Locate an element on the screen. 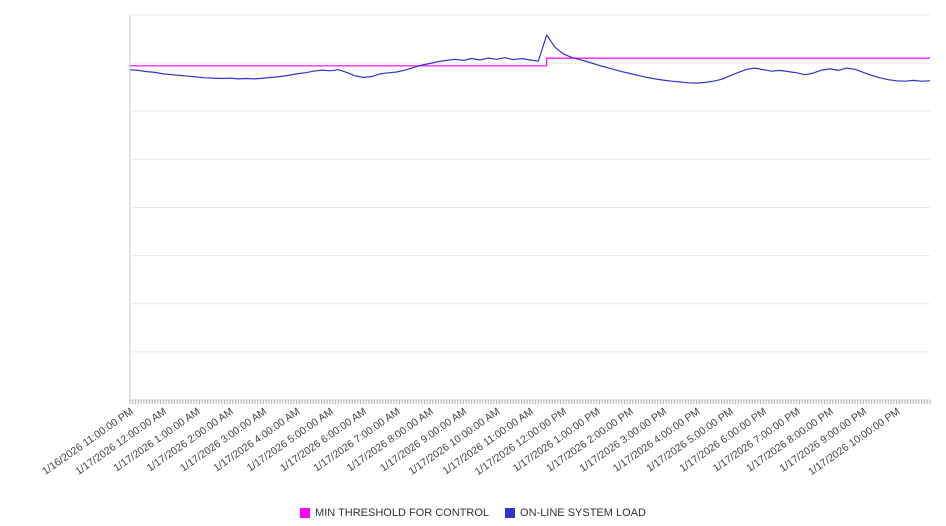  legend-item-online-system-load: ON-LINE SYSTEM LOAD is located at coordinates (575, 513).